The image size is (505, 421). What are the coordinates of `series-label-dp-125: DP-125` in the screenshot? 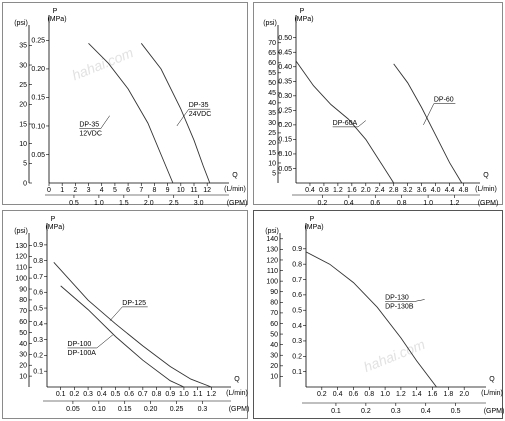 It's located at (134, 303).